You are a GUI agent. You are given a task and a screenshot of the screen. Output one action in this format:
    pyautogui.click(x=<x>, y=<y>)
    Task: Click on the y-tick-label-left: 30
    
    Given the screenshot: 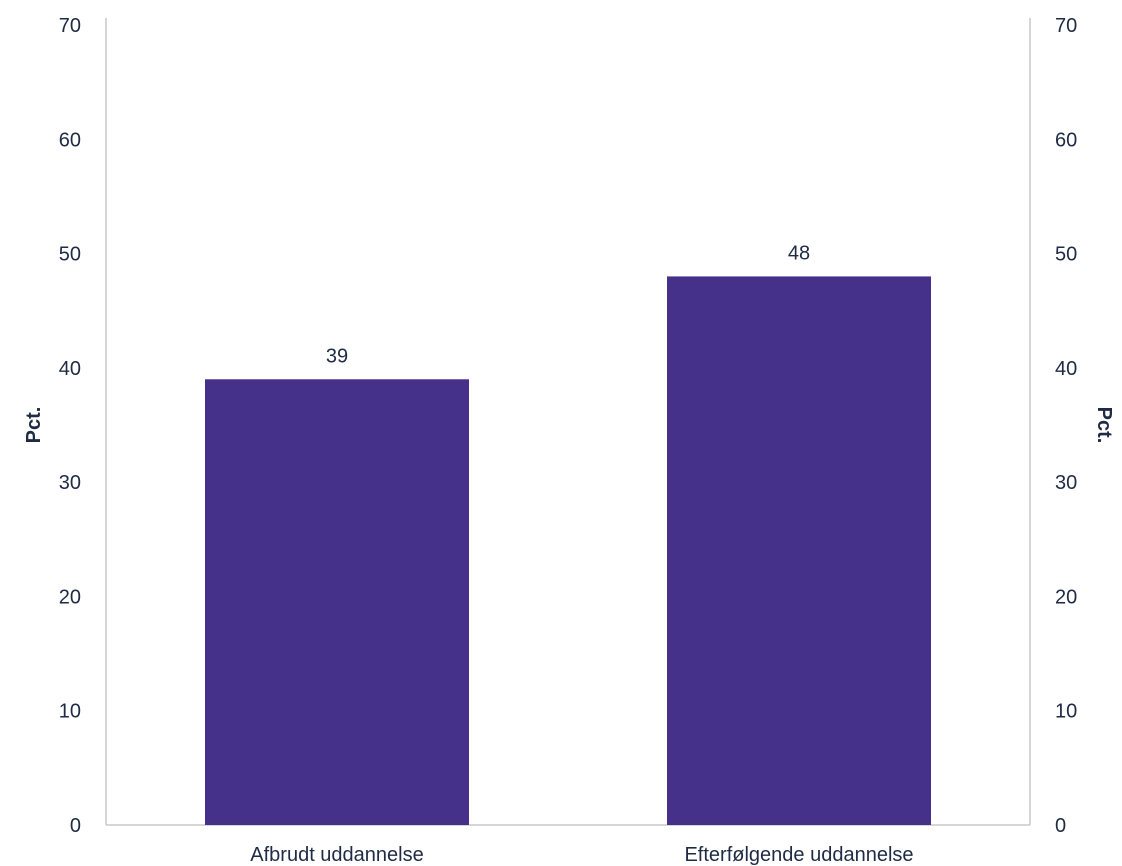 What is the action you would take?
    pyautogui.click(x=70, y=483)
    